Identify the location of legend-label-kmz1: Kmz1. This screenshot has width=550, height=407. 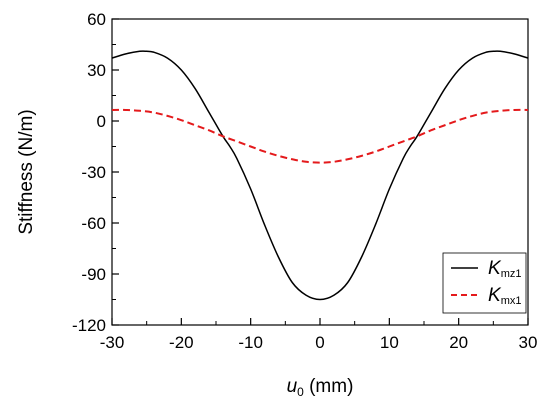
(504, 269).